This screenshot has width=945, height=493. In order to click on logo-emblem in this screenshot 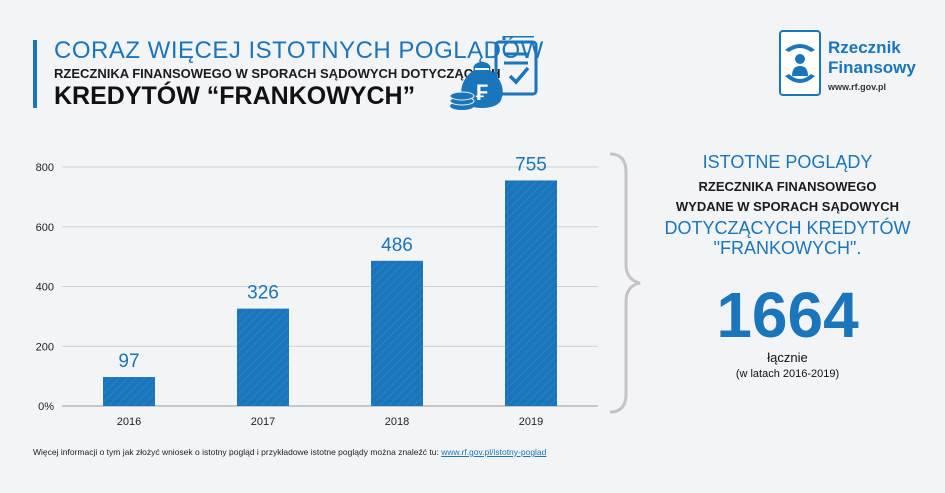, I will do `click(800, 63)`.